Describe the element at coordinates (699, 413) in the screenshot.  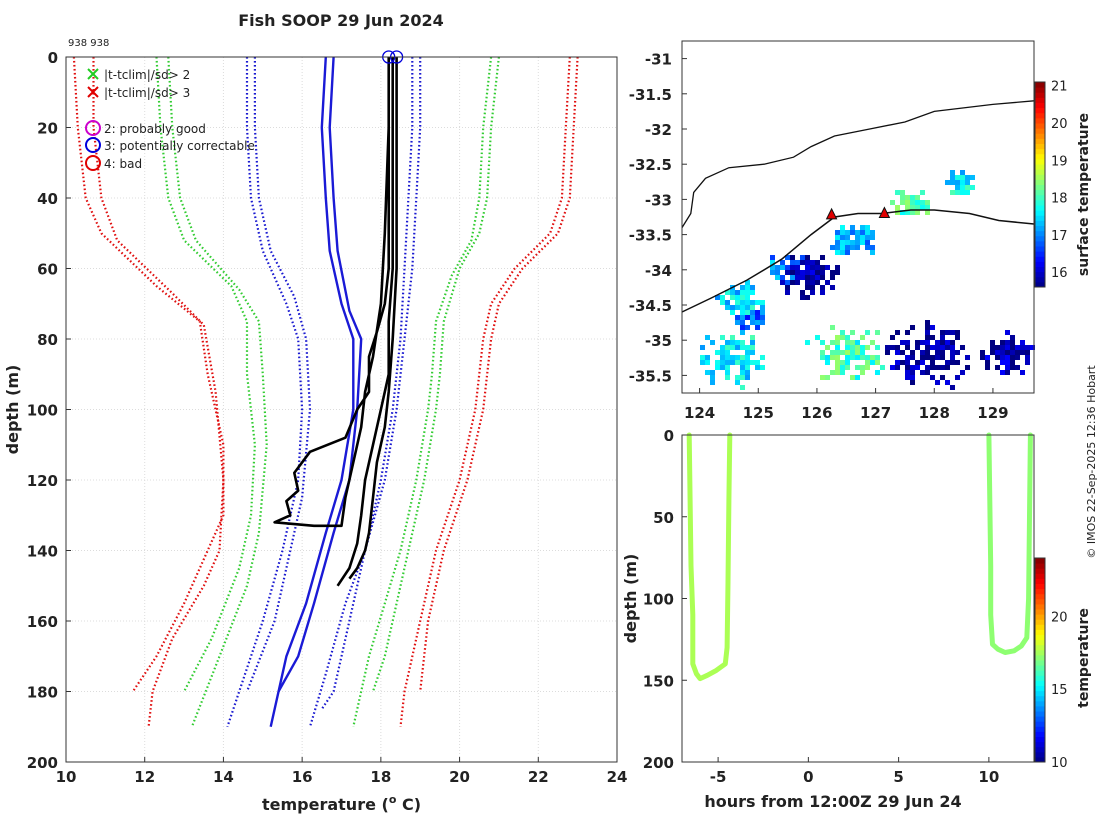
I see `map-x-tick-label: 124` at that location.